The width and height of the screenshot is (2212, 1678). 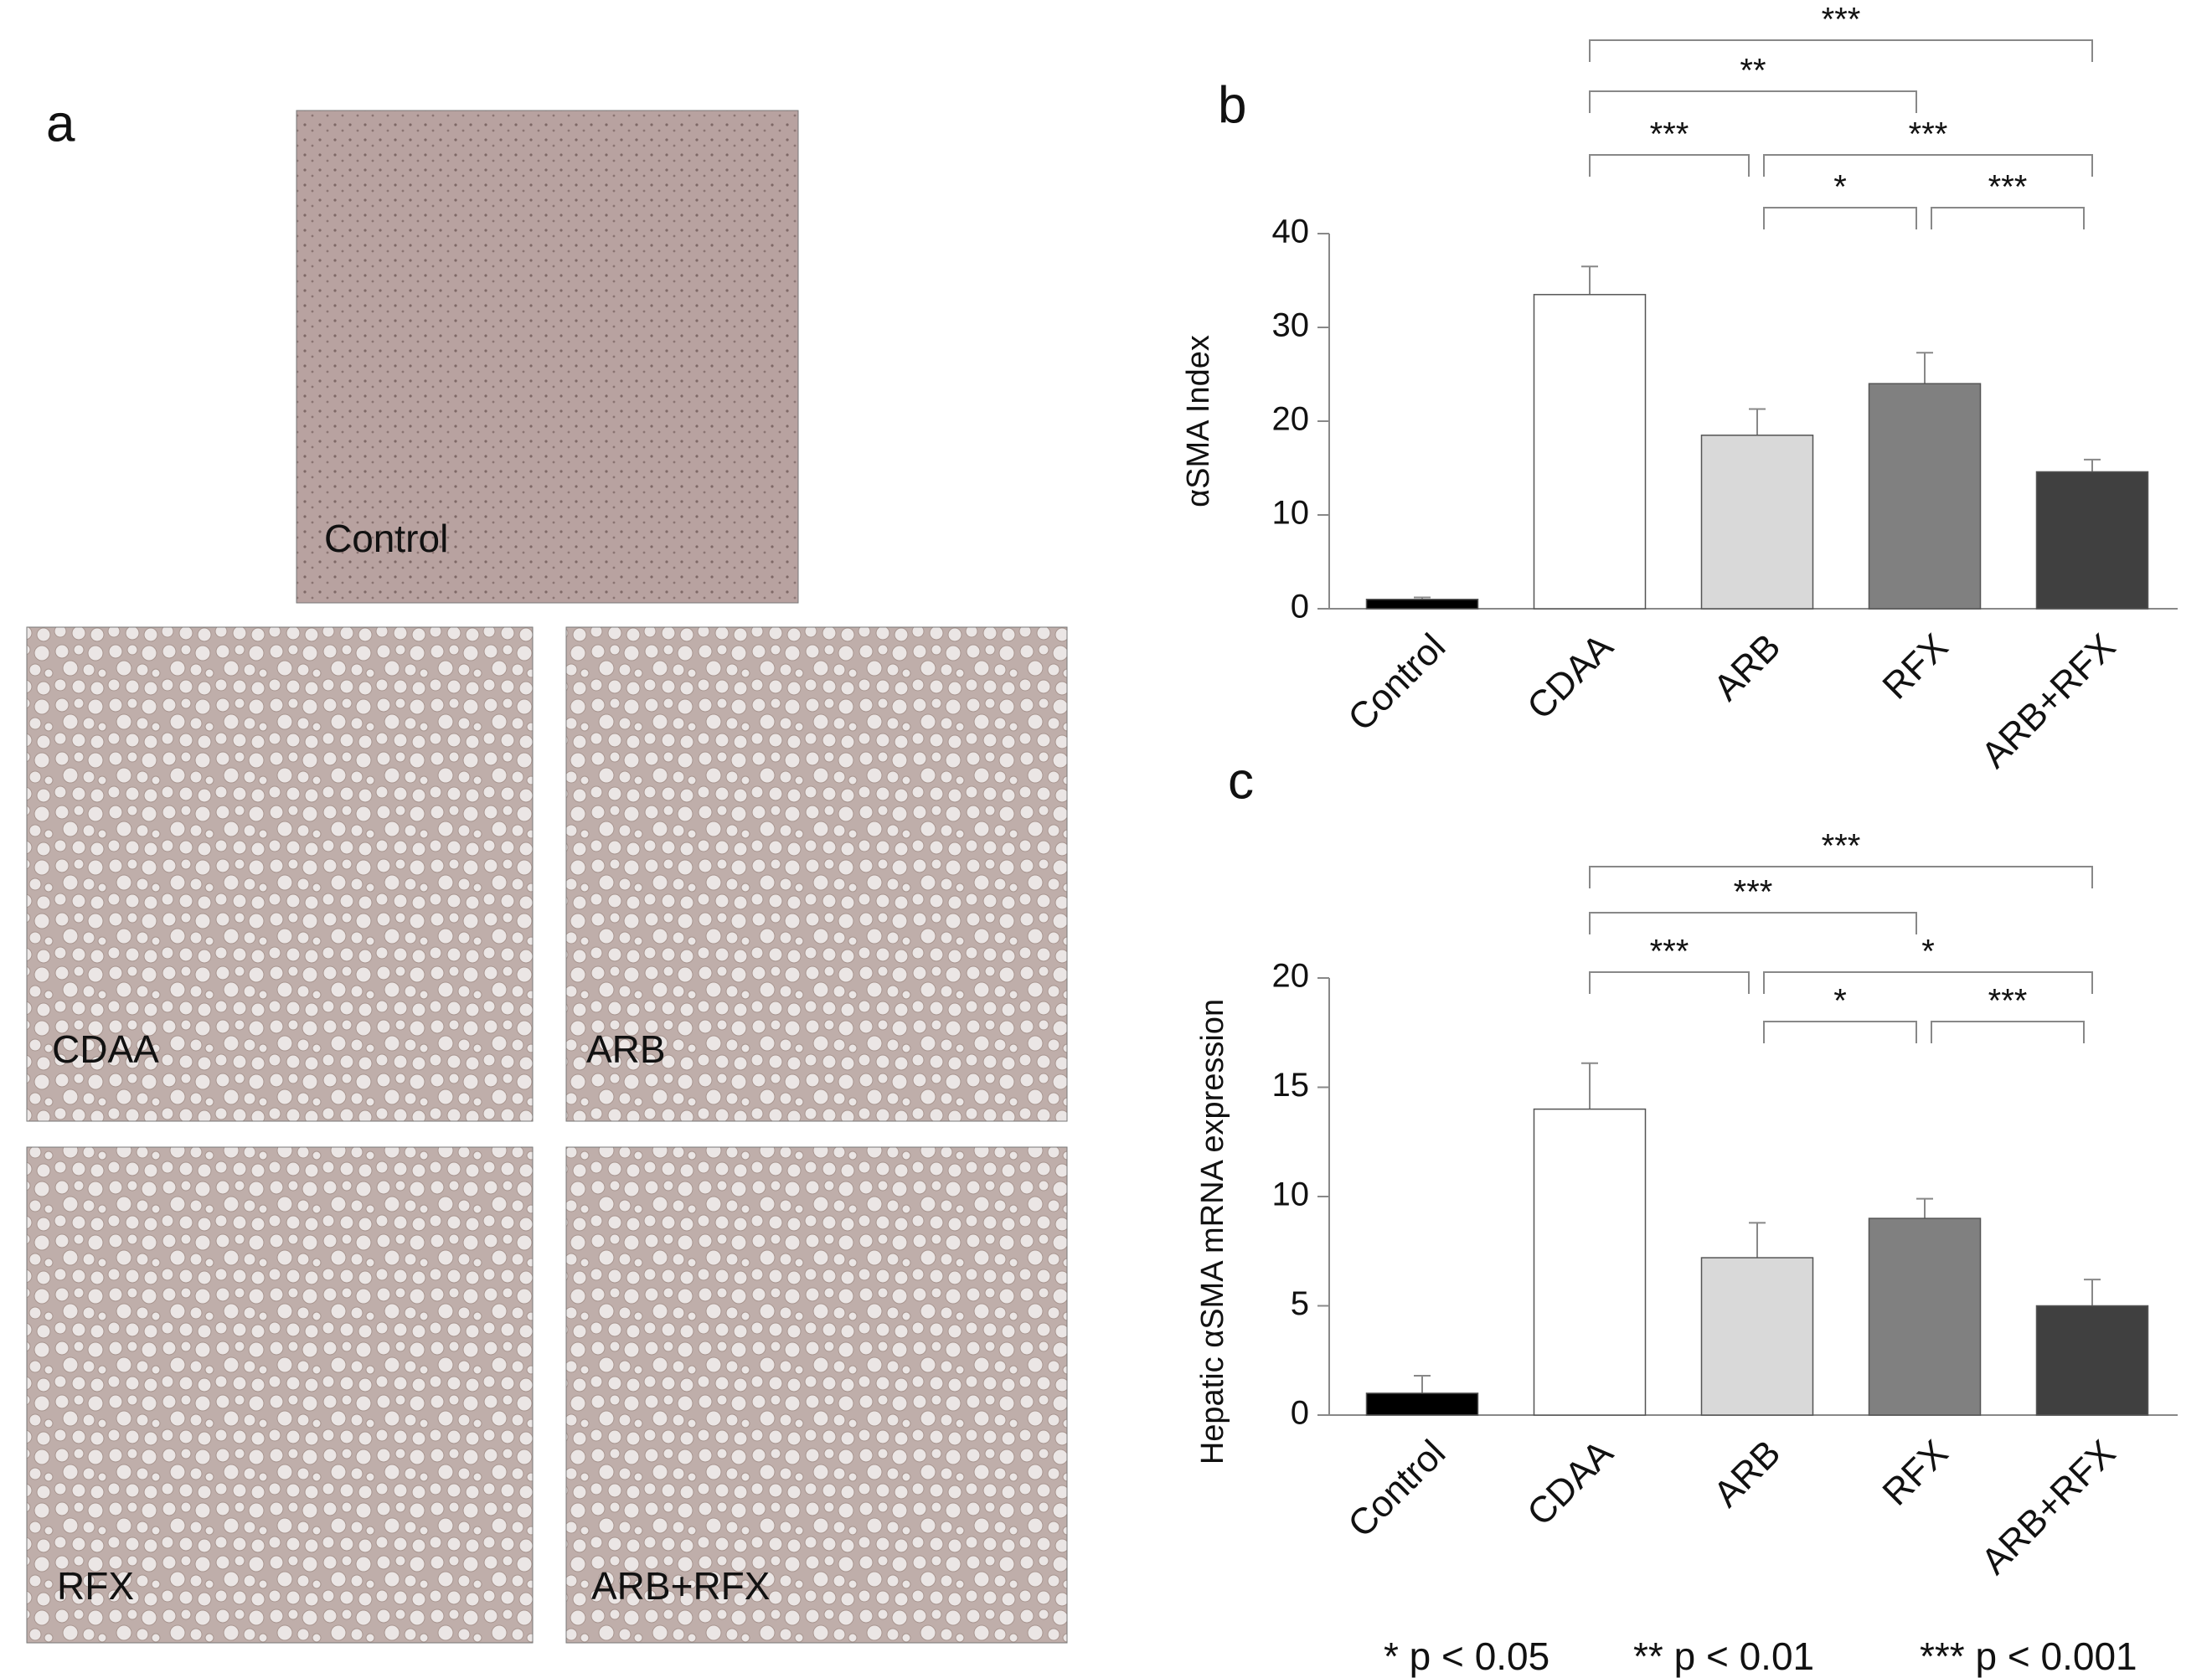 I want to click on micrograph-label: ARB, so click(x=626, y=1049).